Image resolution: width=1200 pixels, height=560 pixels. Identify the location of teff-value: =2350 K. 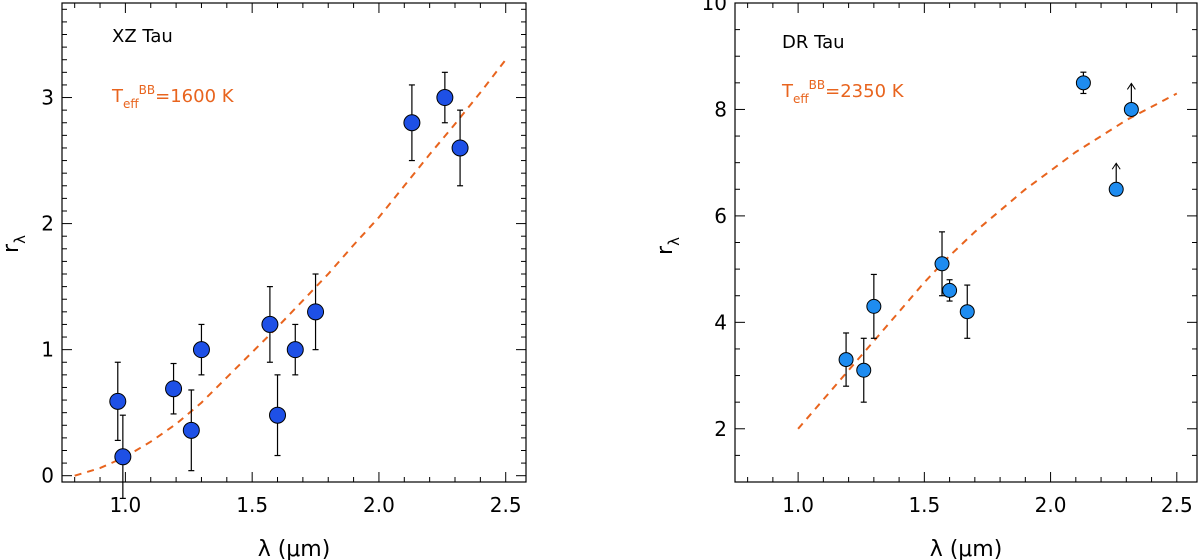
(865, 91).